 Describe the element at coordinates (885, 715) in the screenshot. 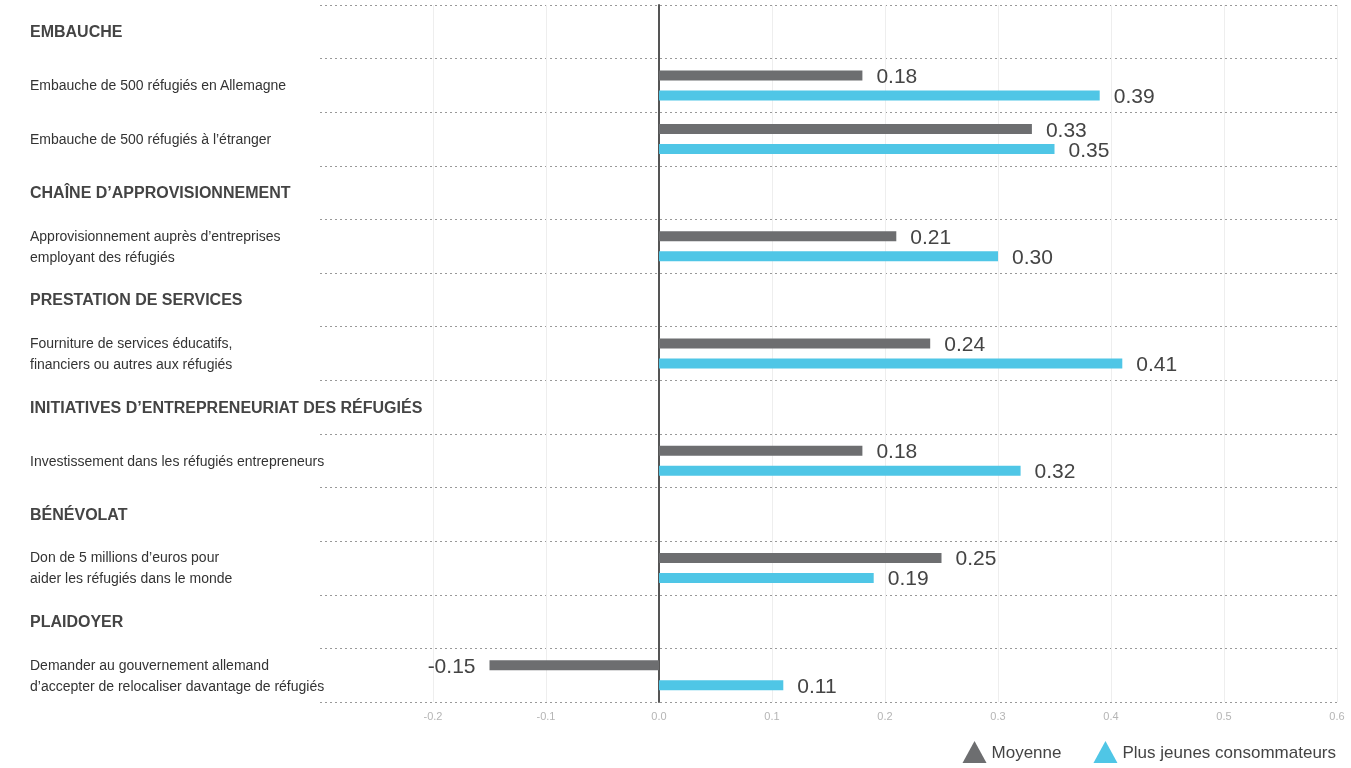

I see `x-tick-label: 0.2` at that location.